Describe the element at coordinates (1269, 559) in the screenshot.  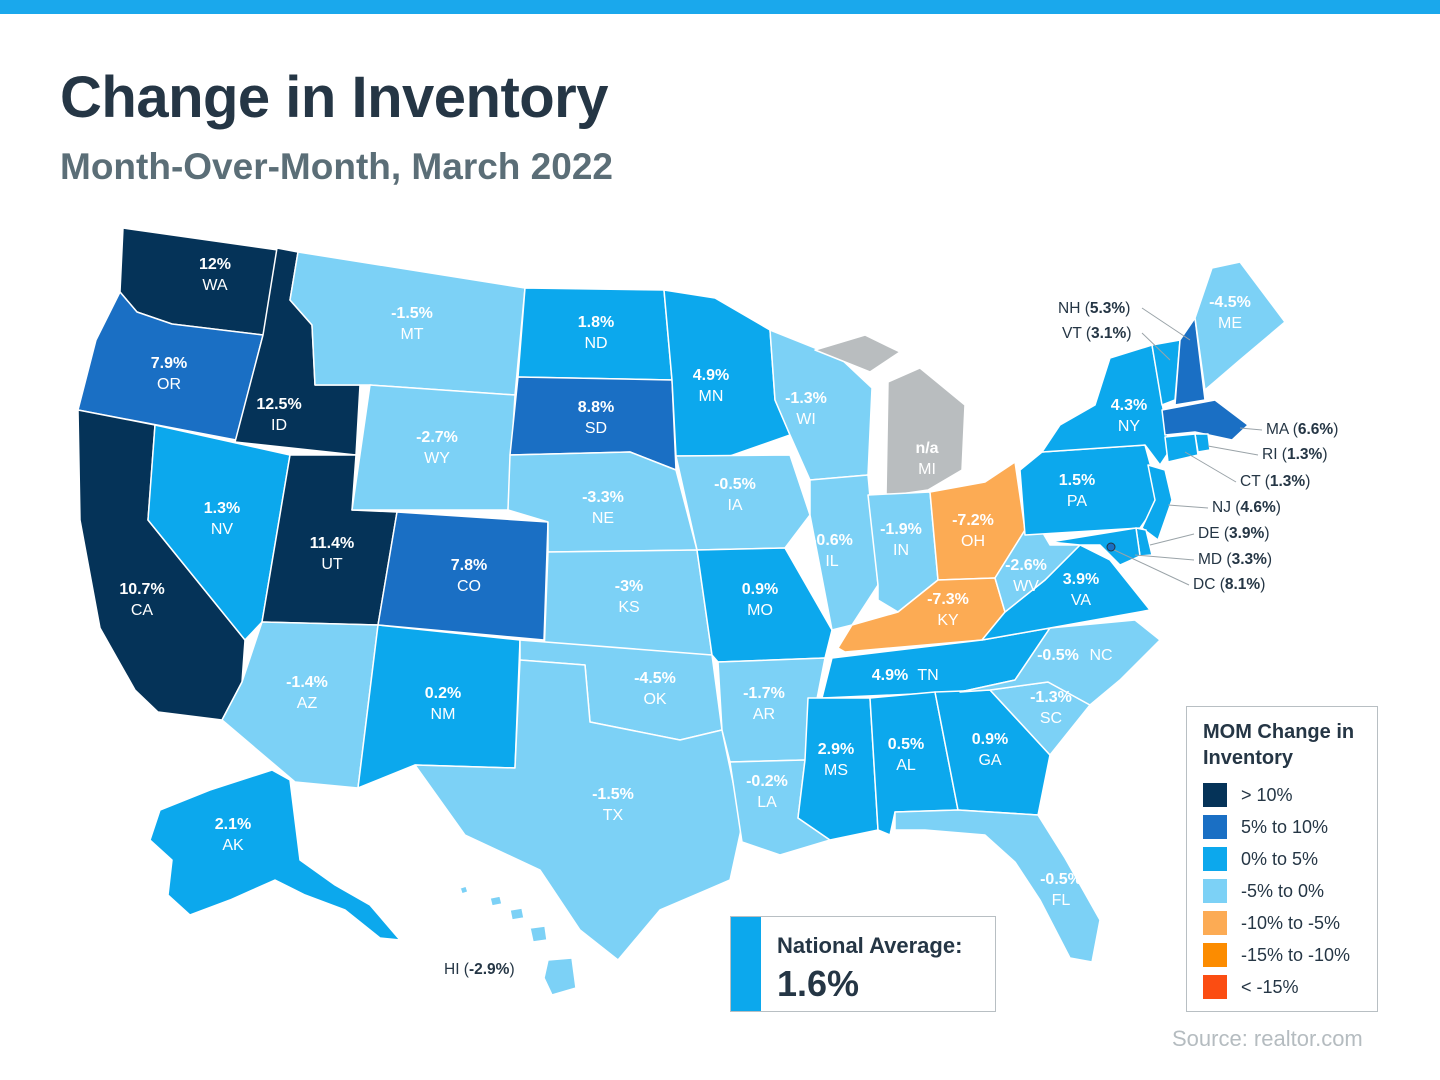
I see `callout-close-md: )` at that location.